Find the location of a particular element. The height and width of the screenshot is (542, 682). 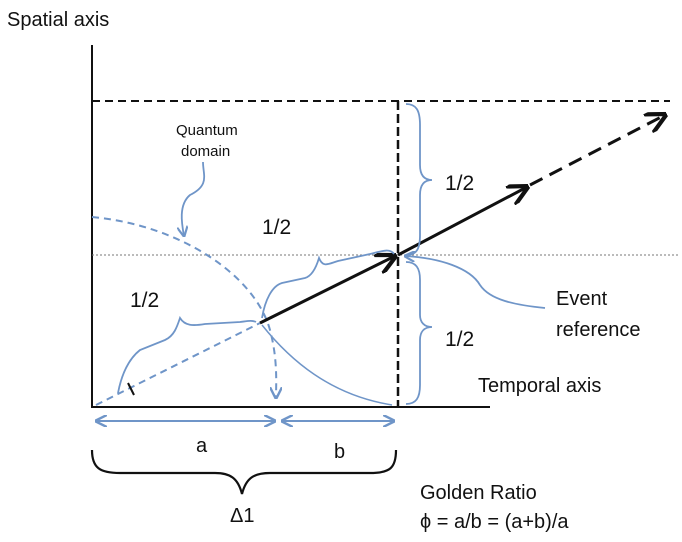

segment-b-label: b is located at coordinates (339, 452).